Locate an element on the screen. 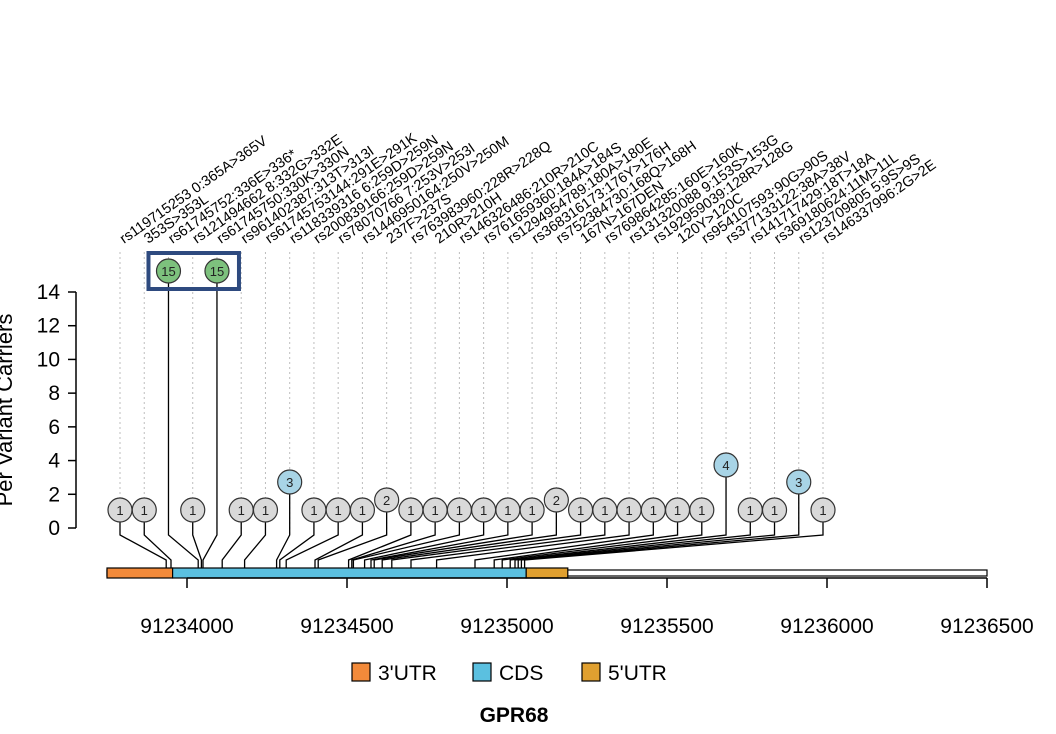 The height and width of the screenshot is (734, 1056). x-tick-label: 91236500 is located at coordinates (986, 626).